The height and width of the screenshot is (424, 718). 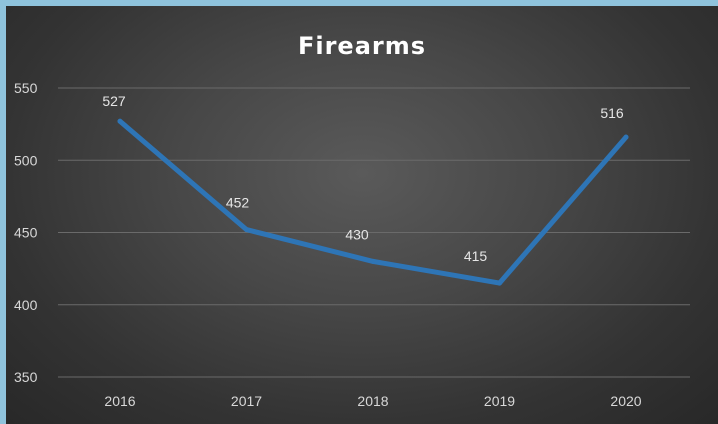 I want to click on chart-title: Firearms, so click(x=362, y=46).